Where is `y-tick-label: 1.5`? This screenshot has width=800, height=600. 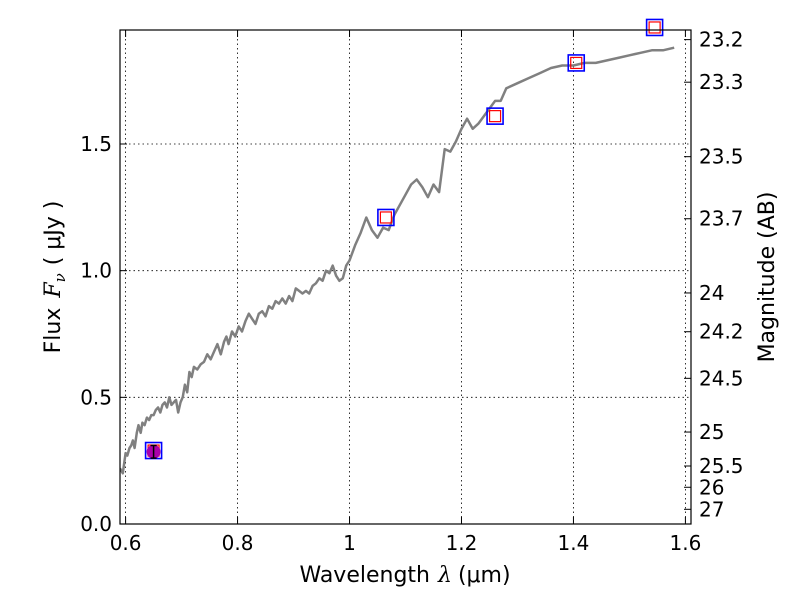 y-tick-label: 1.5 is located at coordinates (96, 144).